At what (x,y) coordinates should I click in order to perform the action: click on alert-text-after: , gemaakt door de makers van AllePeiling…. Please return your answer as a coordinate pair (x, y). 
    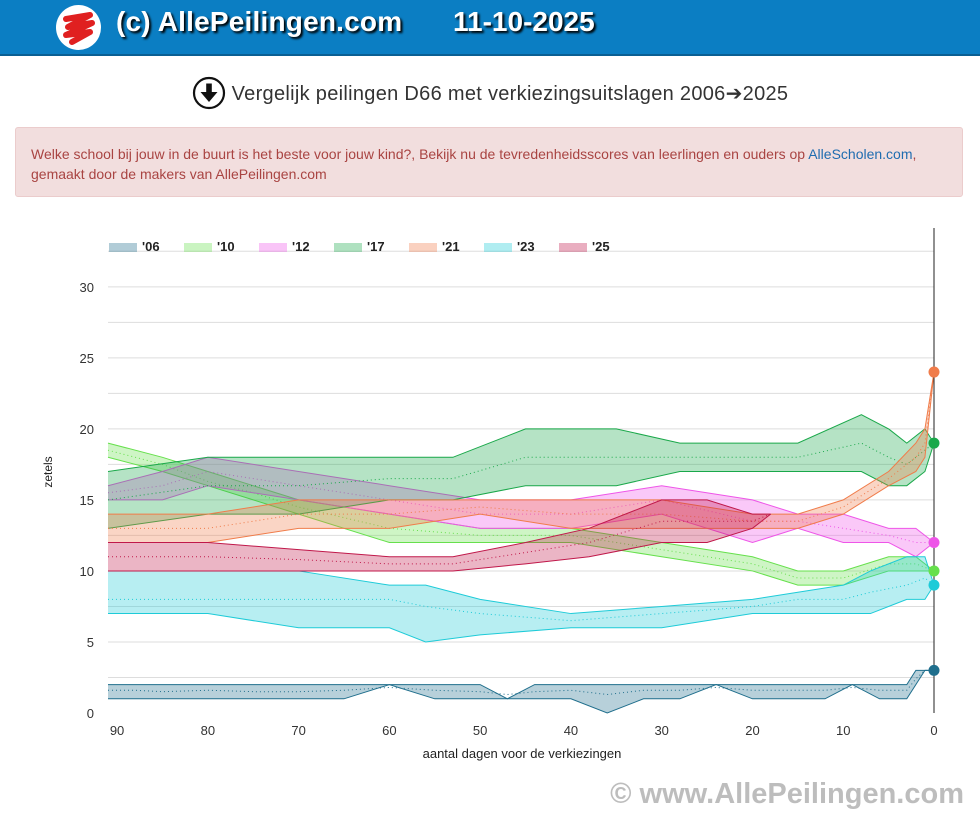
    Looking at the image, I should click on (474, 164).